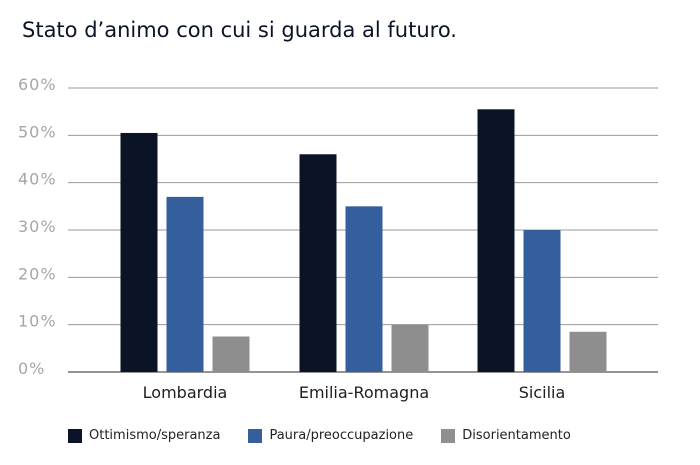  Describe the element at coordinates (516, 435) in the screenshot. I see `legend-label-disorientation: Disorientamento` at that location.